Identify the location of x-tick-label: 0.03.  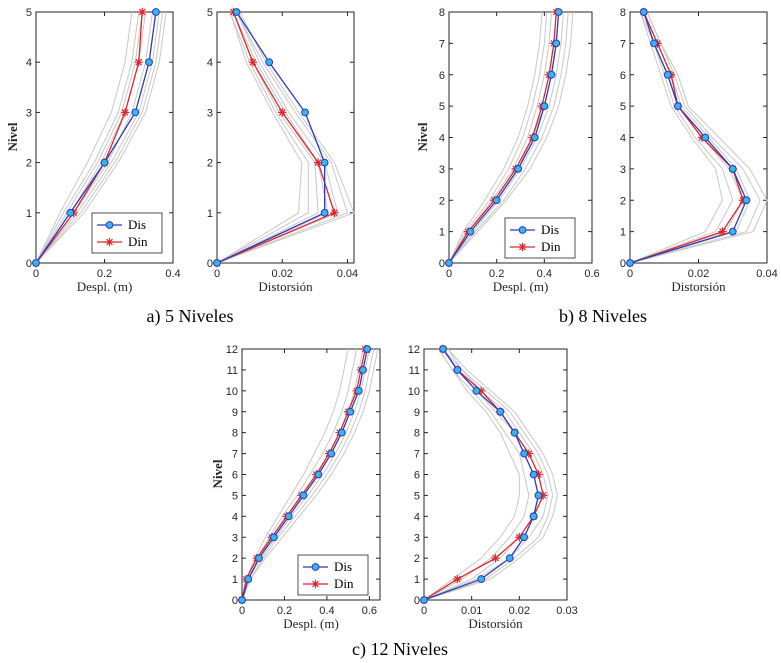
(566, 611).